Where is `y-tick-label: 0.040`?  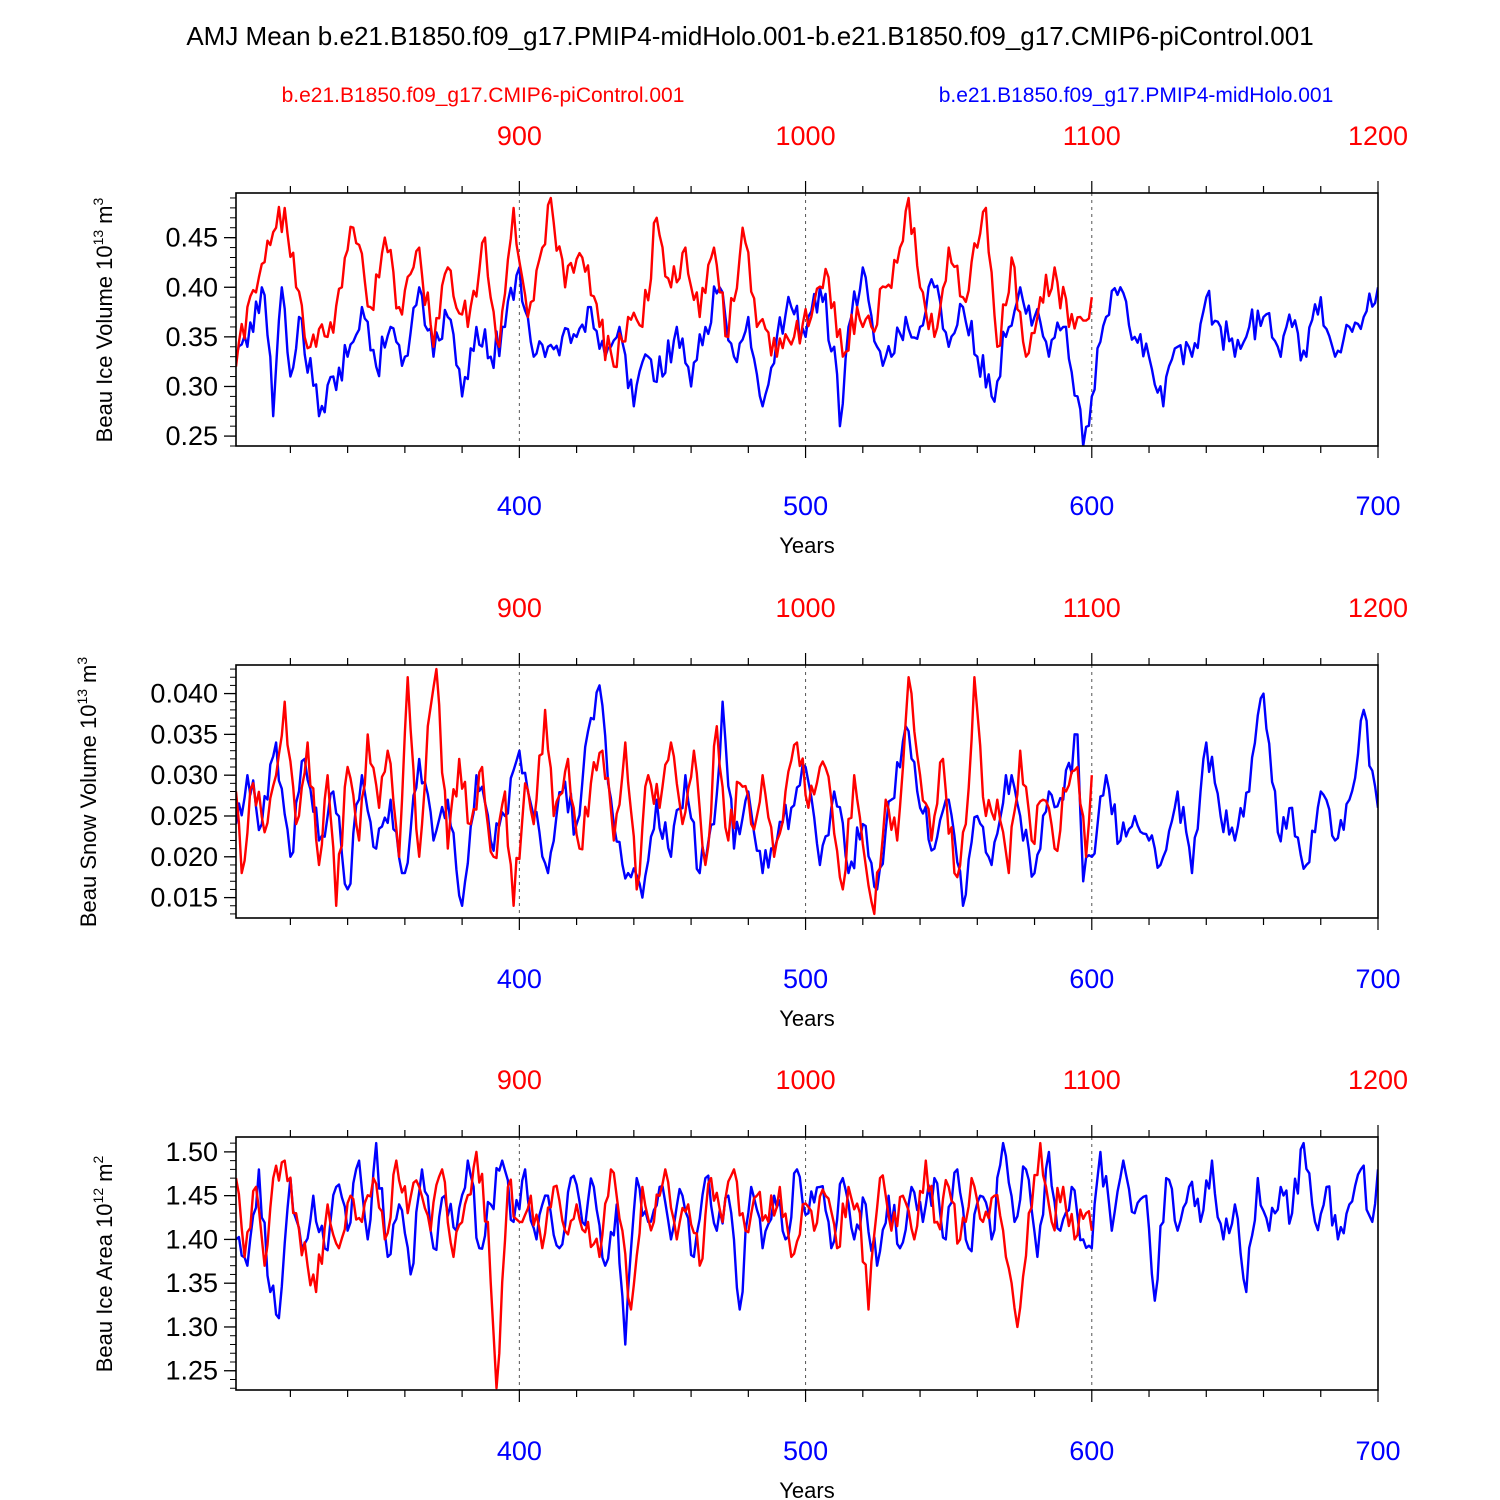 y-tick-label: 0.040 is located at coordinates (184, 694).